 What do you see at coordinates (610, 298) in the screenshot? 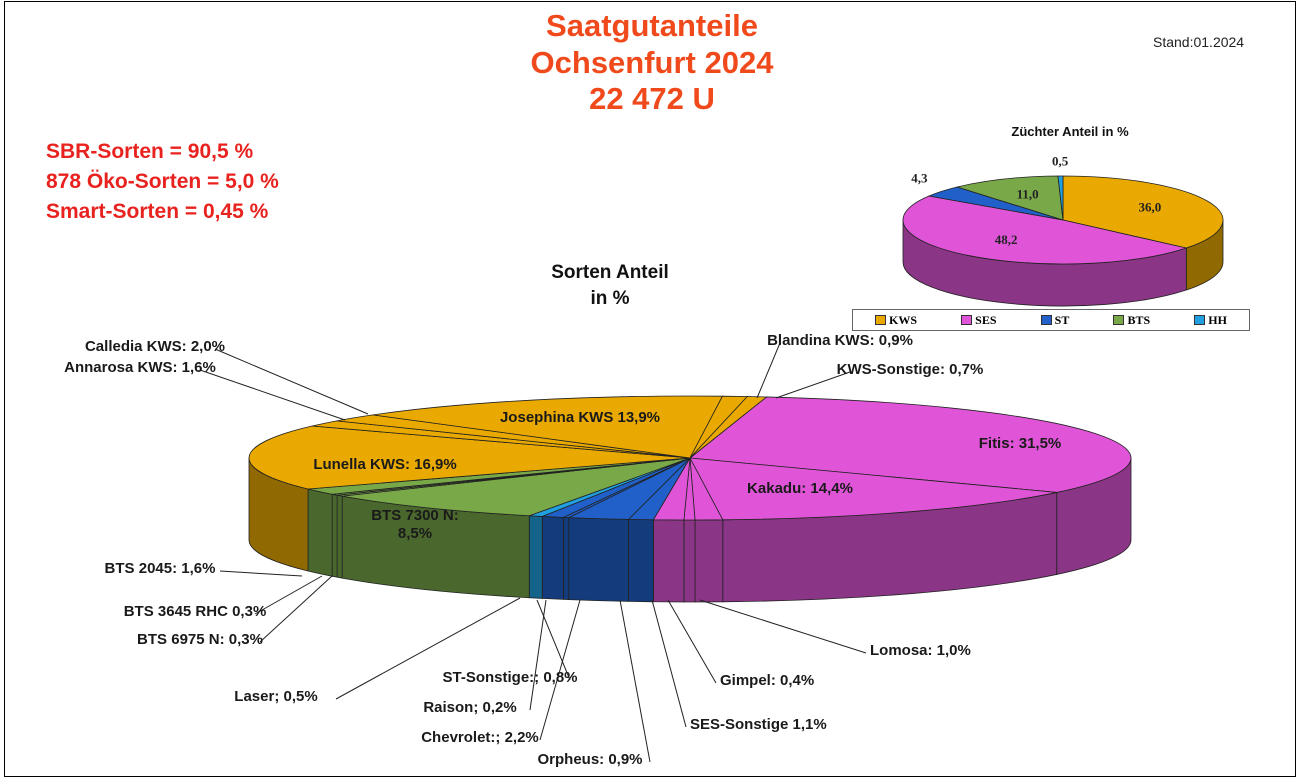
I see `chart-subtitle: in %` at bounding box center [610, 298].